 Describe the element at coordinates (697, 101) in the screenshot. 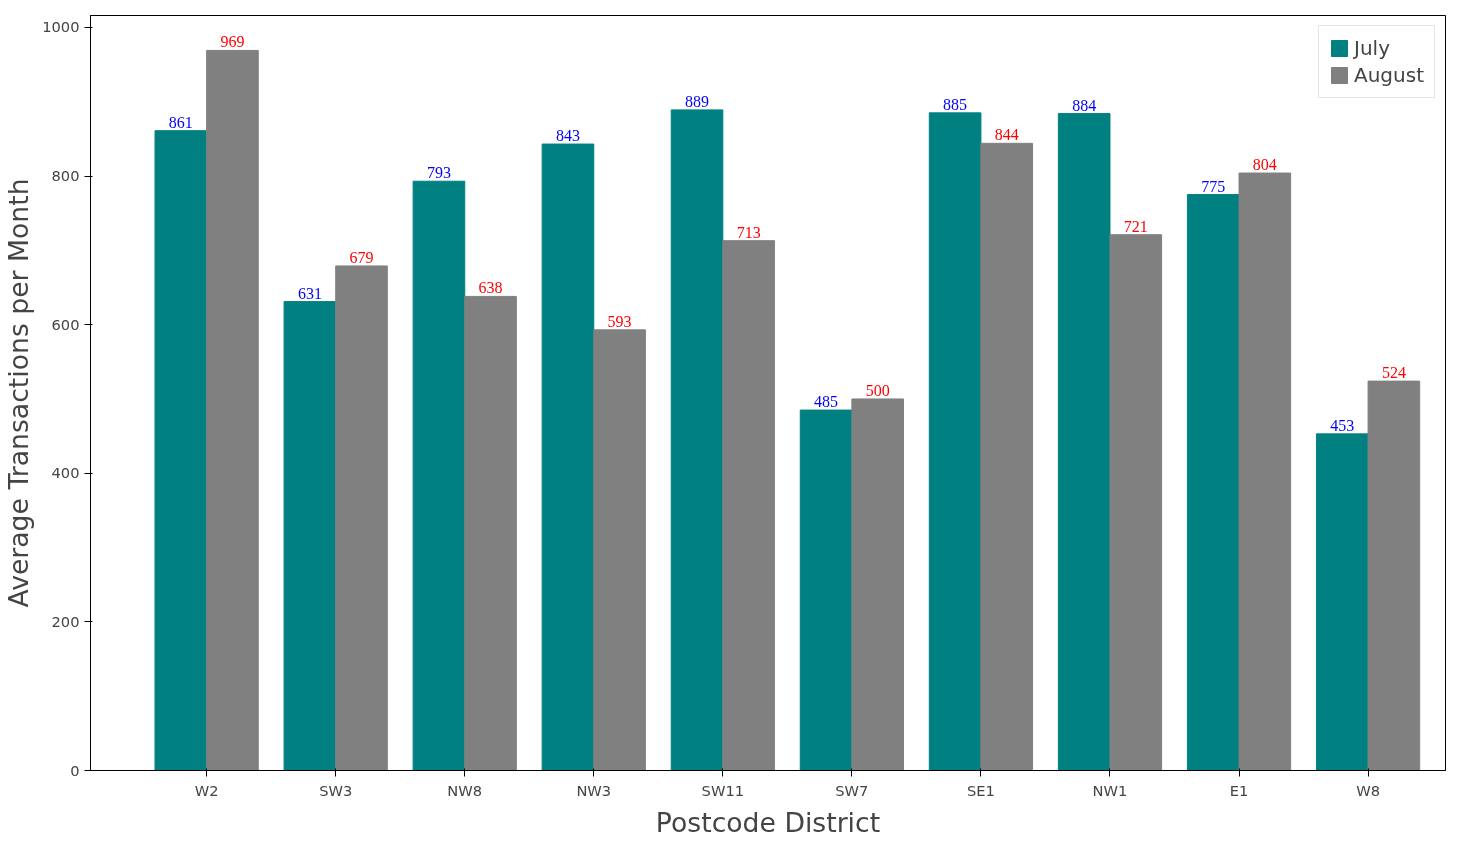

I see `data-label: 889` at that location.